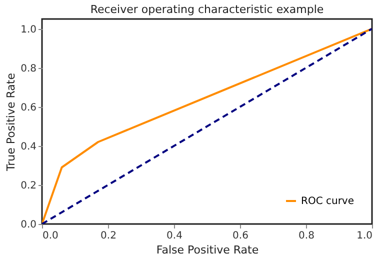  What do you see at coordinates (28, 146) in the screenshot?
I see `y-tick-label: 0.4` at bounding box center [28, 146].